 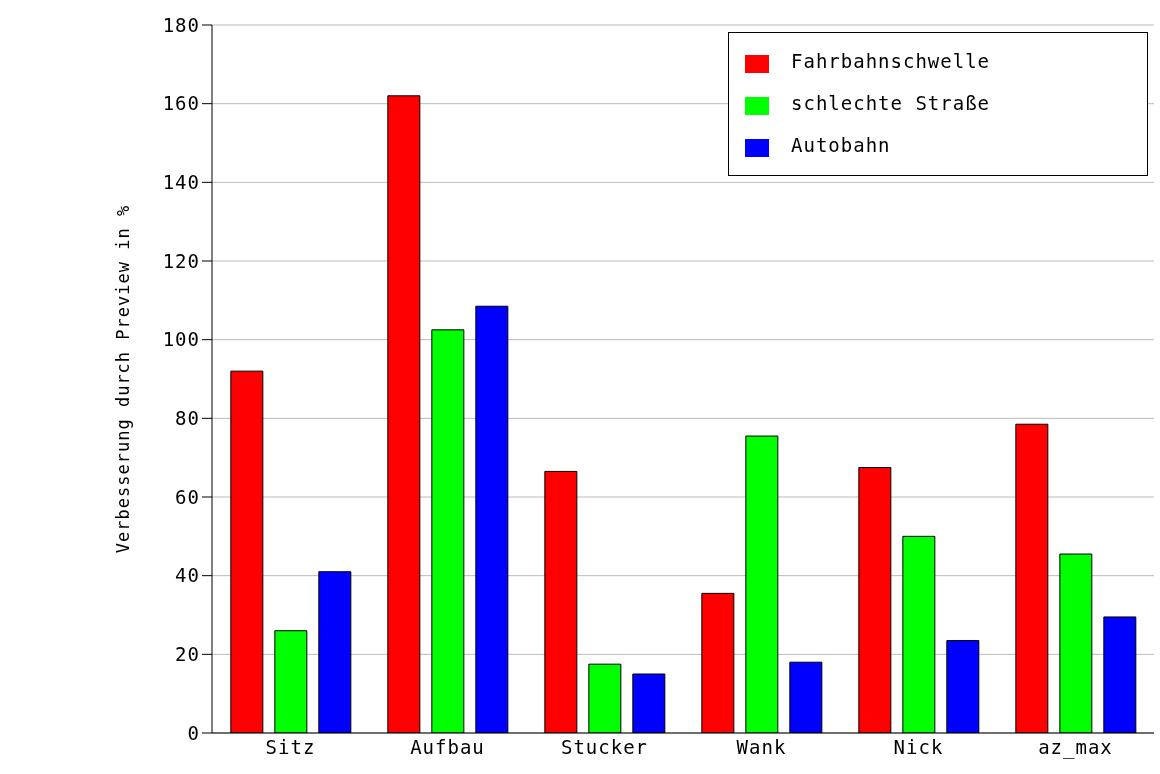 I want to click on legend-label: Autobahn, so click(x=841, y=145).